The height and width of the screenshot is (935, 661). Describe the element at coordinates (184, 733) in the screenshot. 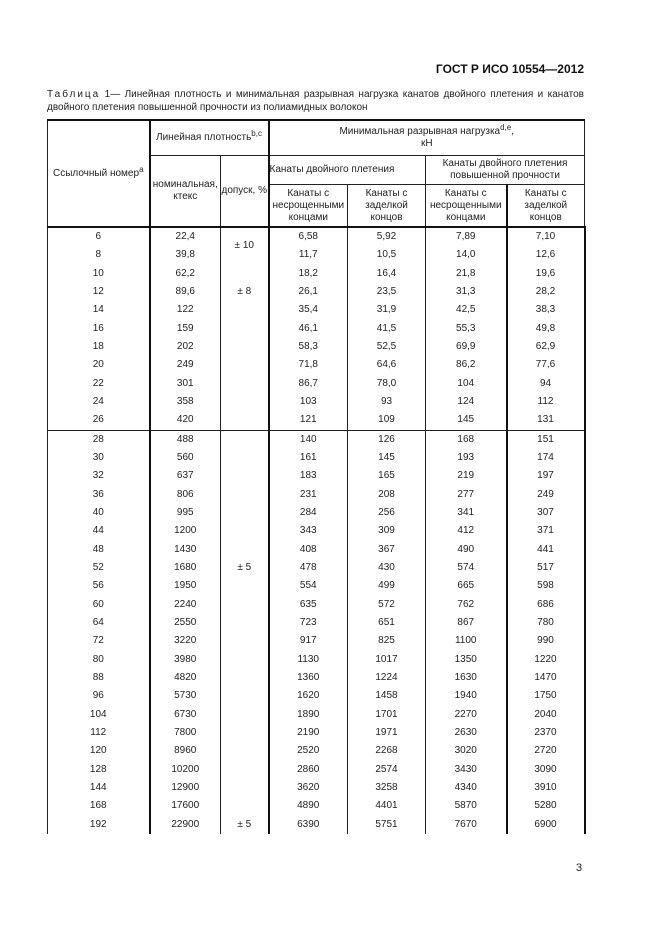

I see `cell-nominal: 7800` at that location.